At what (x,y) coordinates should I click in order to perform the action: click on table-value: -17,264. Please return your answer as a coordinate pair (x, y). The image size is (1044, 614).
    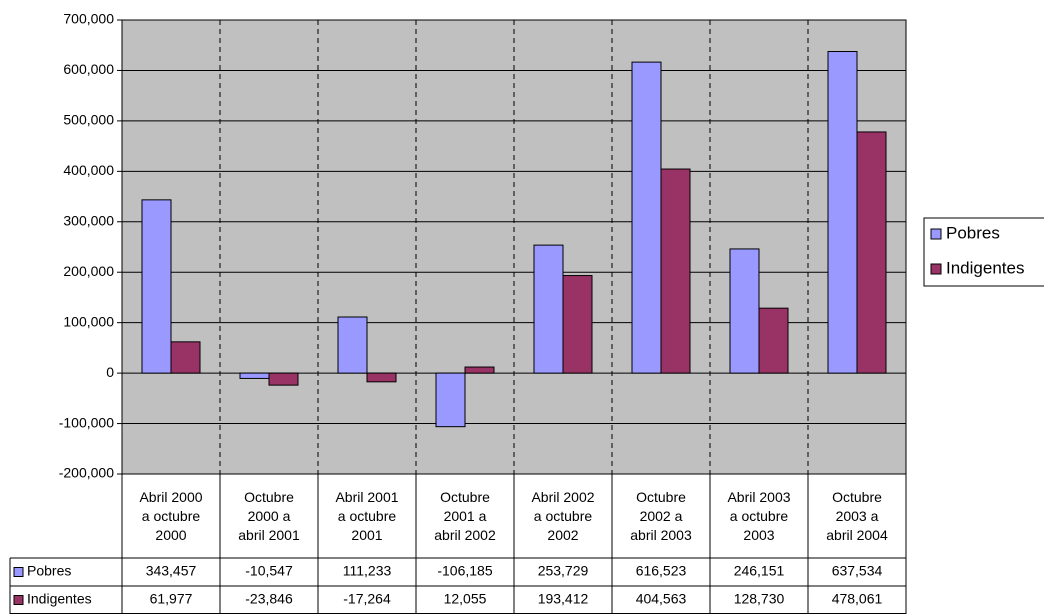
    Looking at the image, I should click on (367, 599).